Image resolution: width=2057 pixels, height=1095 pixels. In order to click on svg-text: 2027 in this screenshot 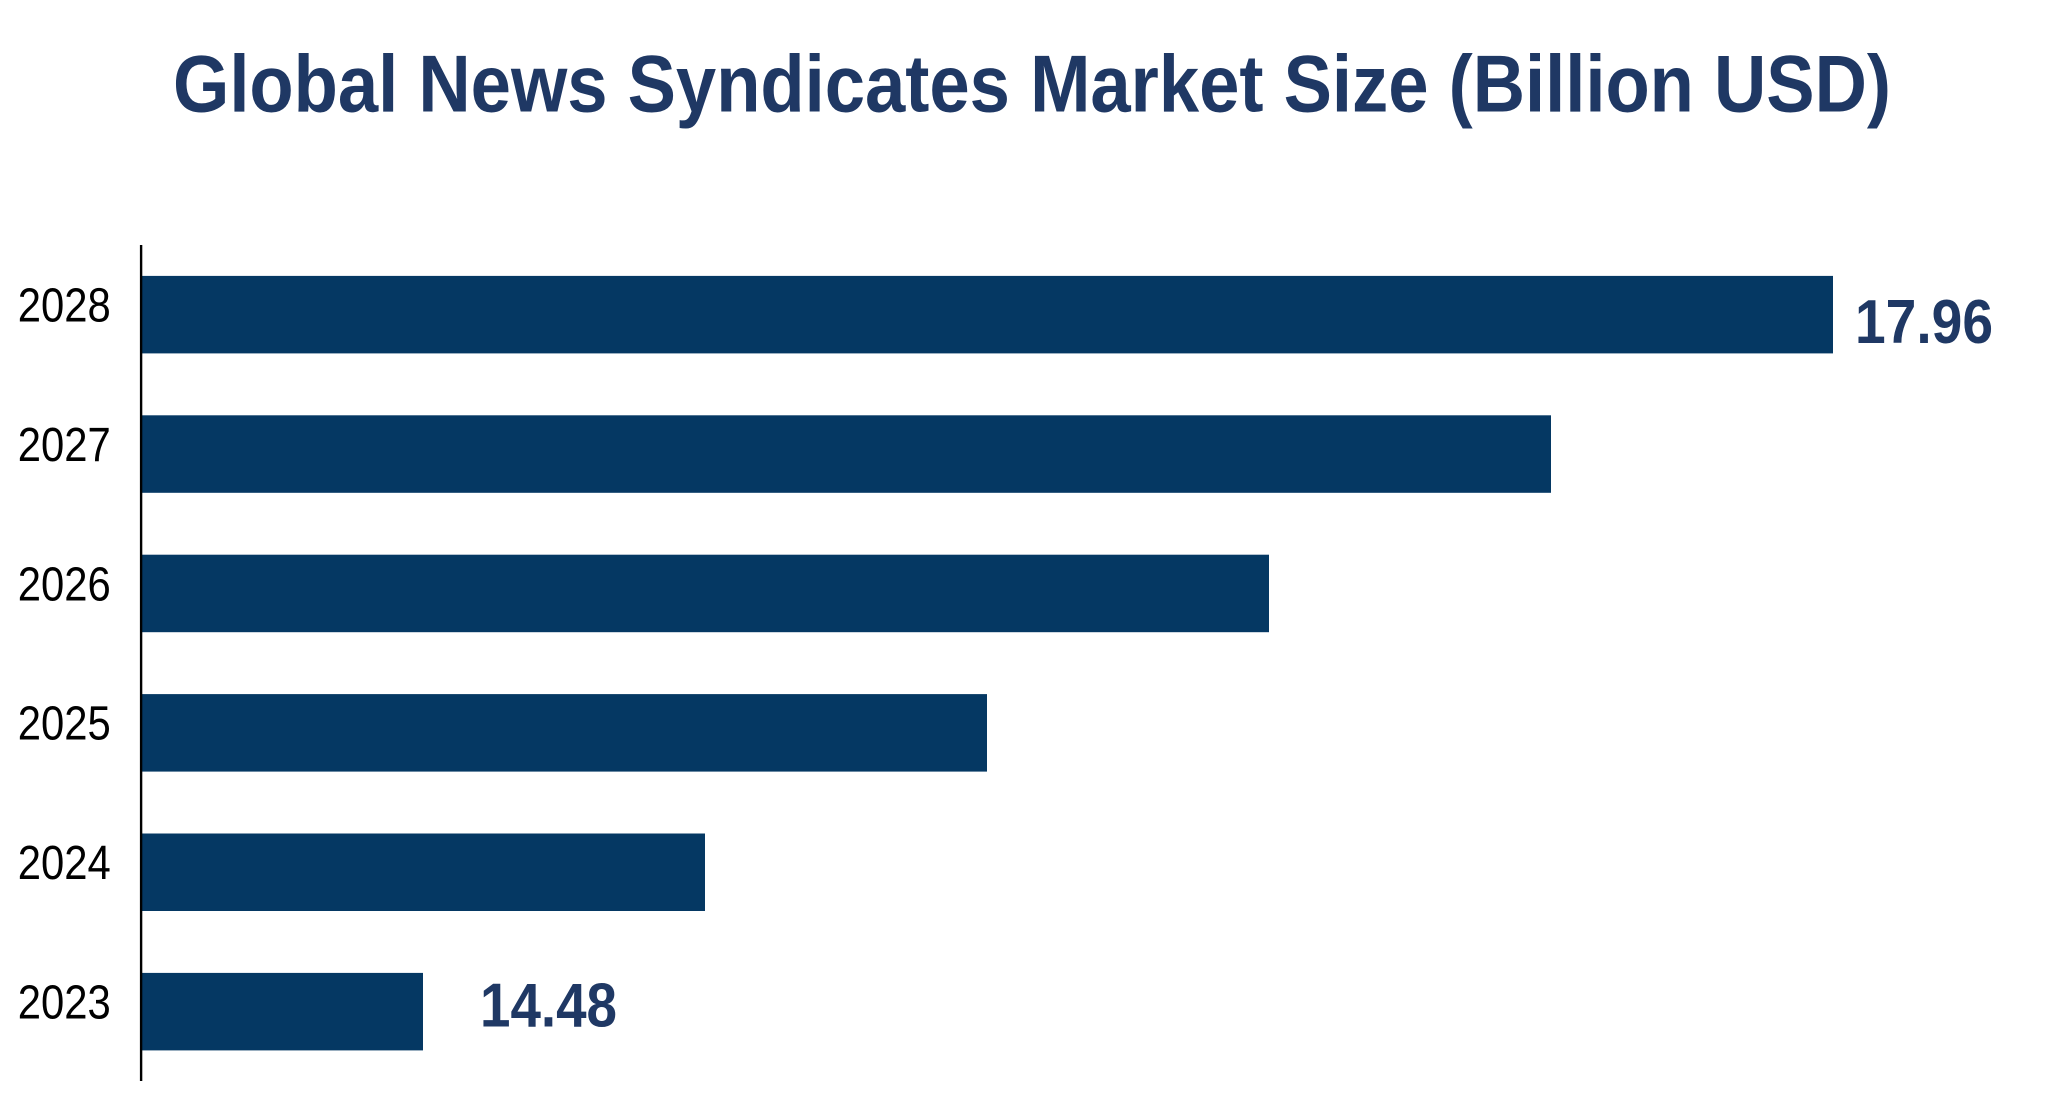, I will do `click(64, 445)`.